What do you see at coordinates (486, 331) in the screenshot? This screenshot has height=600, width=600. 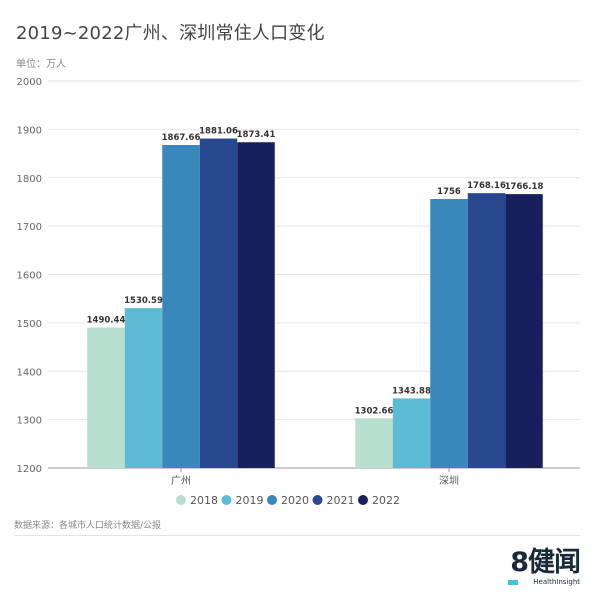 I see `bar-2021-深圳` at bounding box center [486, 331].